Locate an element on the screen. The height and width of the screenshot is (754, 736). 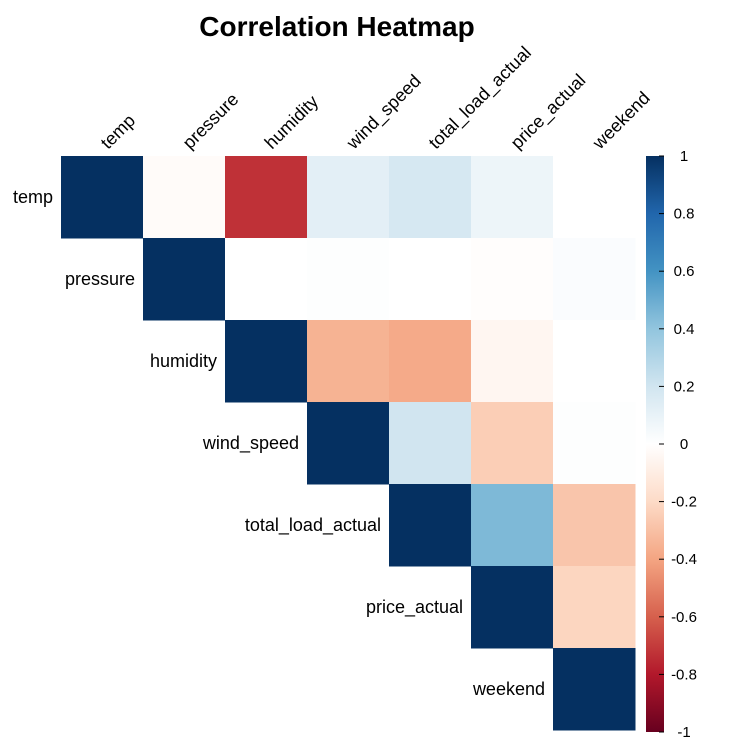
heatmap-cell-temp-wind_speed is located at coordinates (348, 197).